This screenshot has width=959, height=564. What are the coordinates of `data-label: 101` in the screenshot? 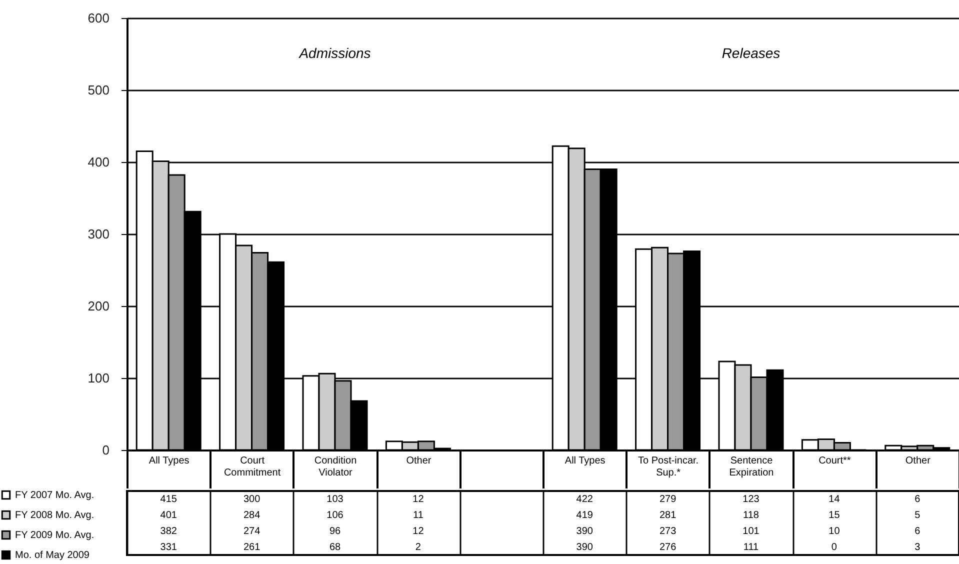 It's located at (751, 531).